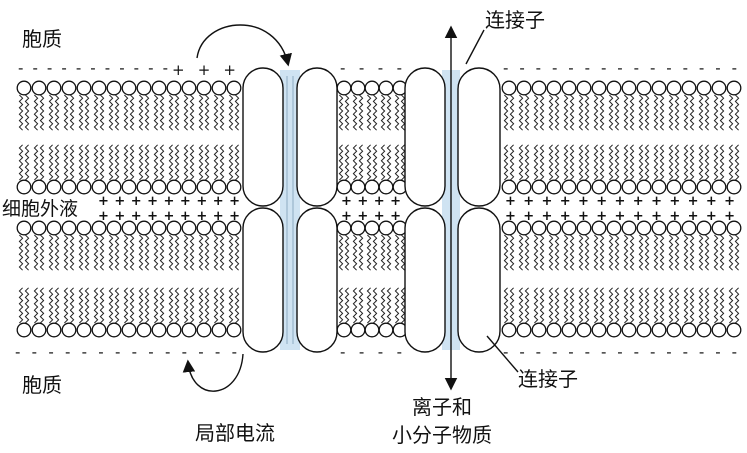 Image resolution: width=747 pixels, height=453 pixels. Describe the element at coordinates (169, 216) in the screenshot. I see `charge-middle-left-row2: + + + + + + + + +` at that location.